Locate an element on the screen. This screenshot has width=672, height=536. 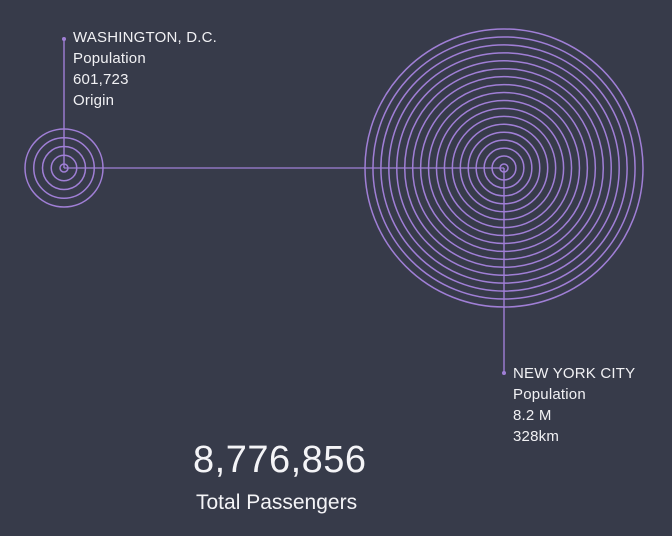
total-passengers-label: Total Passengers is located at coordinates (277, 502).